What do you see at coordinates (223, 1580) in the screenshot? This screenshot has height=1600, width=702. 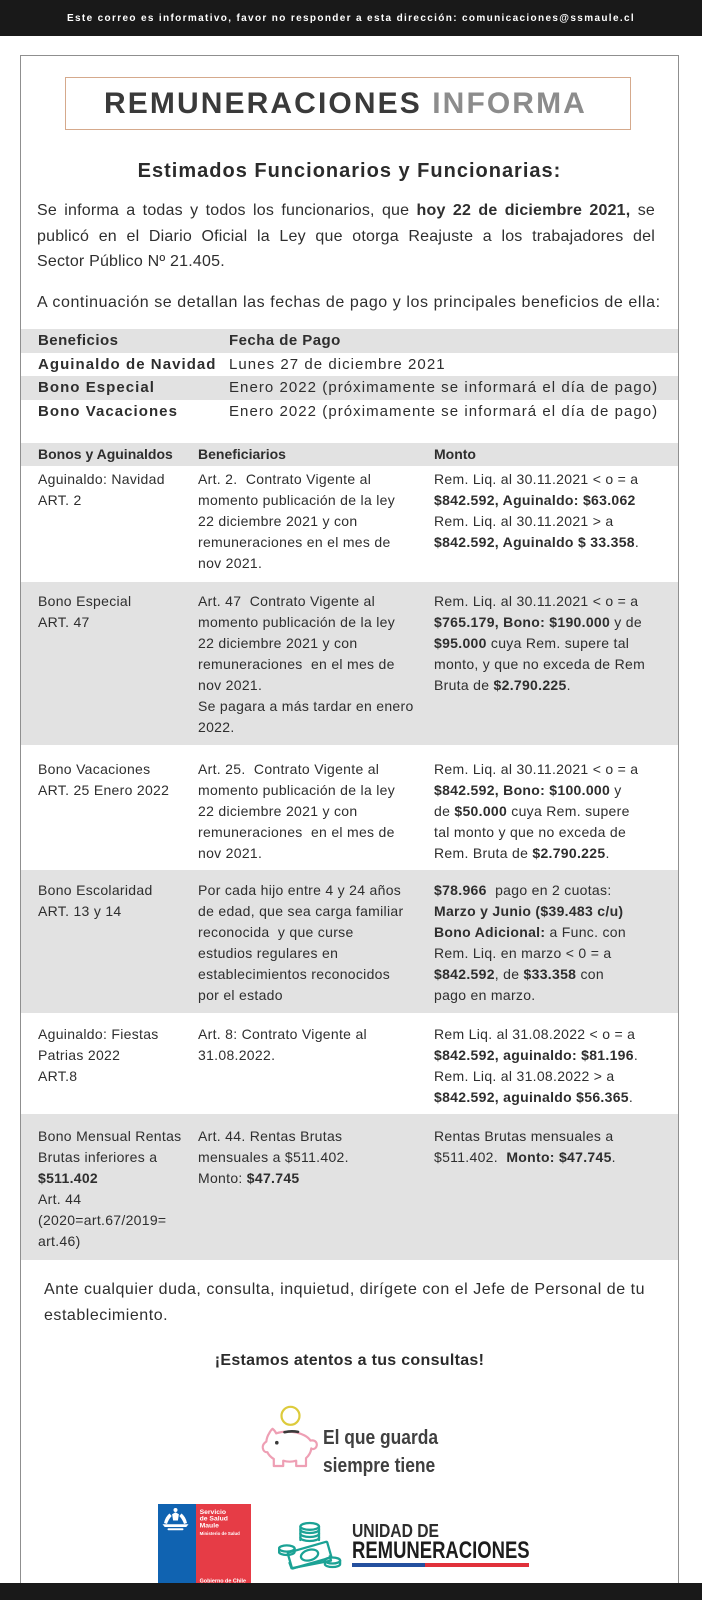 I see `svg-text: Gobierno de Chile` at bounding box center [223, 1580].